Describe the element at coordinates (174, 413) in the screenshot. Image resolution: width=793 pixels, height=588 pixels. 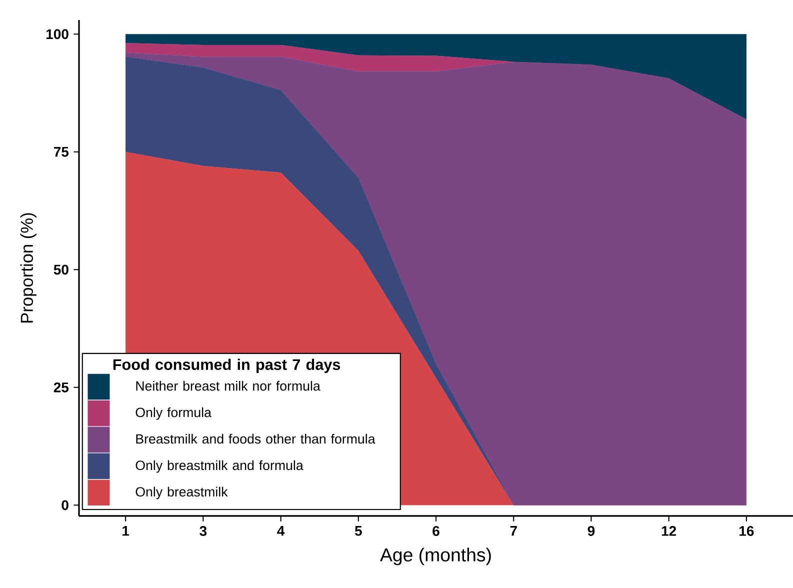
I see `legend-label: Only formula` at that location.